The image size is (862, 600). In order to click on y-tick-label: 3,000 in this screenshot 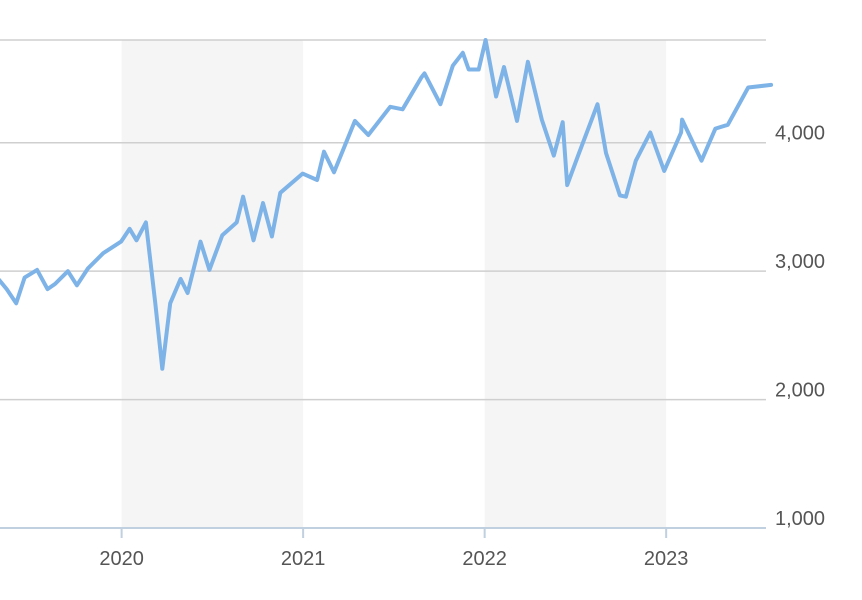, I will do `click(800, 262)`.